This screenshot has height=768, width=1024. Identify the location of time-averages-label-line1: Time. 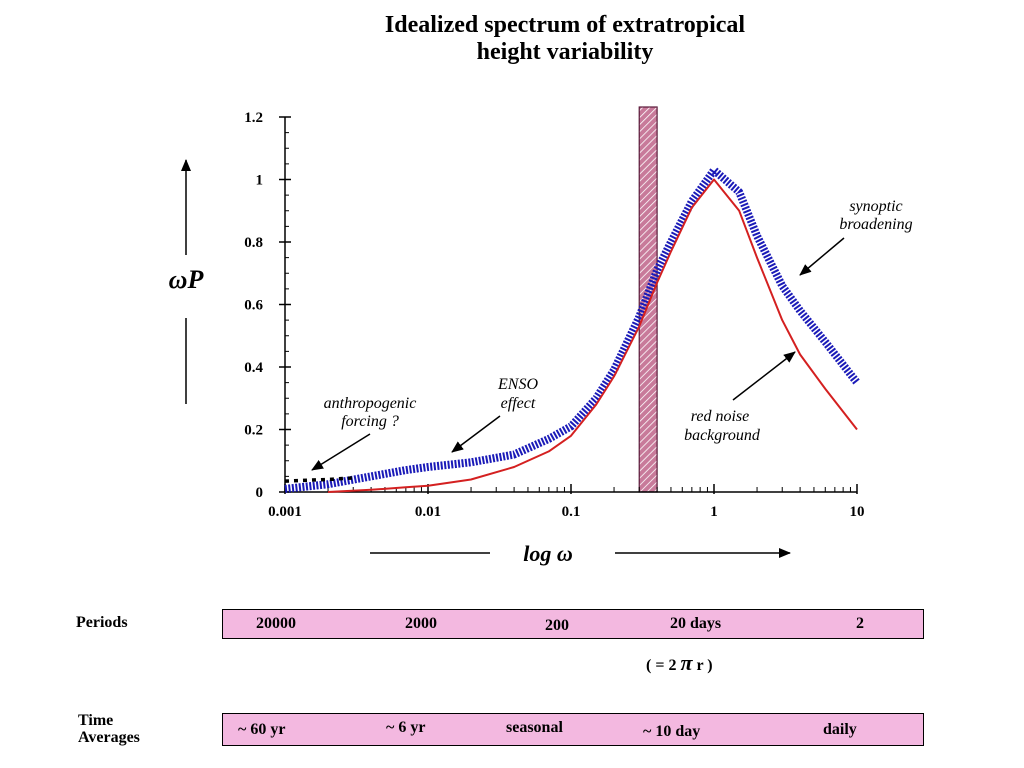
(96, 720).